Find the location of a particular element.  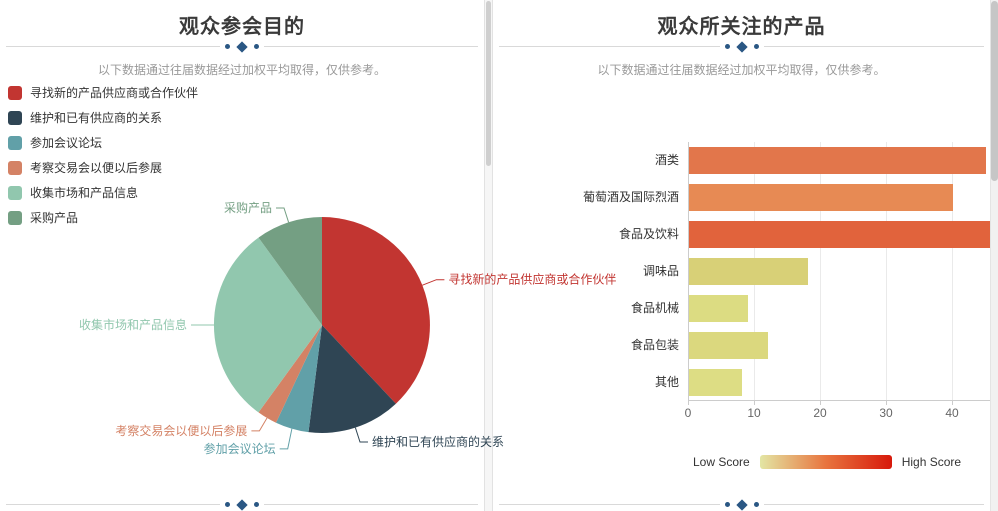

y-axis-line is located at coordinates (688, 271).